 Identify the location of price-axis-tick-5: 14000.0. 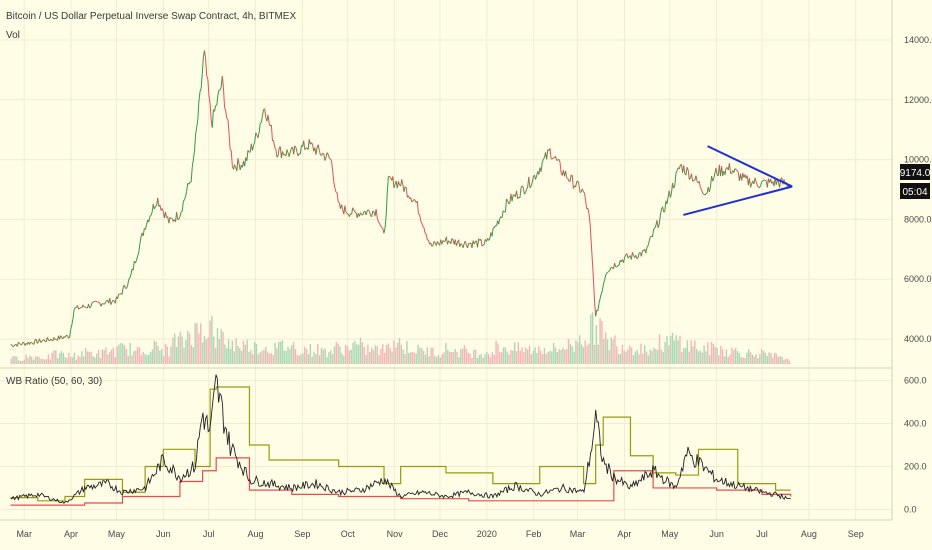
(918, 40).